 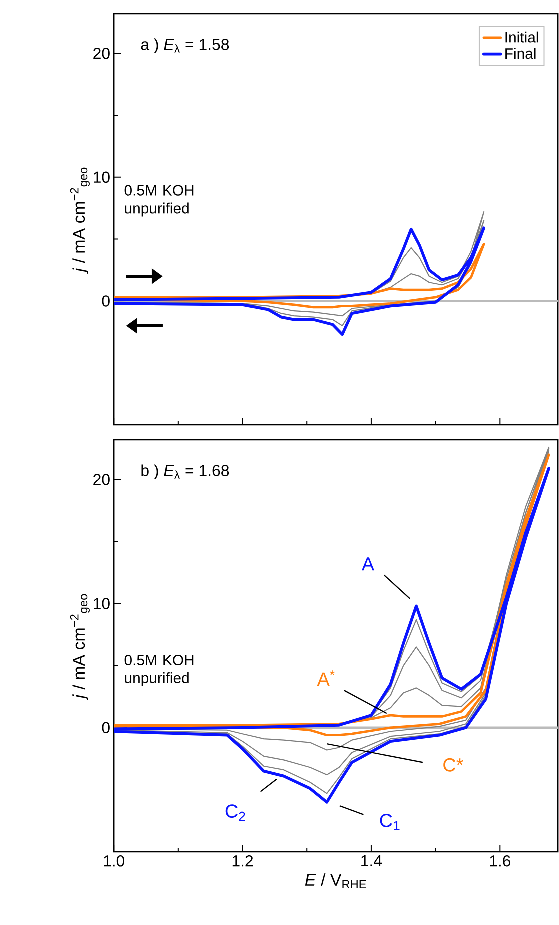 What do you see at coordinates (326, 678) in the screenshot?
I see `annotation: A$^{*}$` at bounding box center [326, 678].